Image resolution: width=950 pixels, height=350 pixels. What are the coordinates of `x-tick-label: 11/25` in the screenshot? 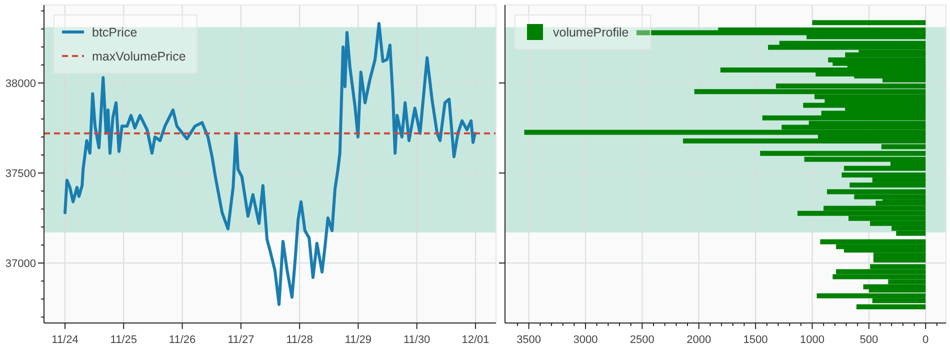 It's located at (124, 340).